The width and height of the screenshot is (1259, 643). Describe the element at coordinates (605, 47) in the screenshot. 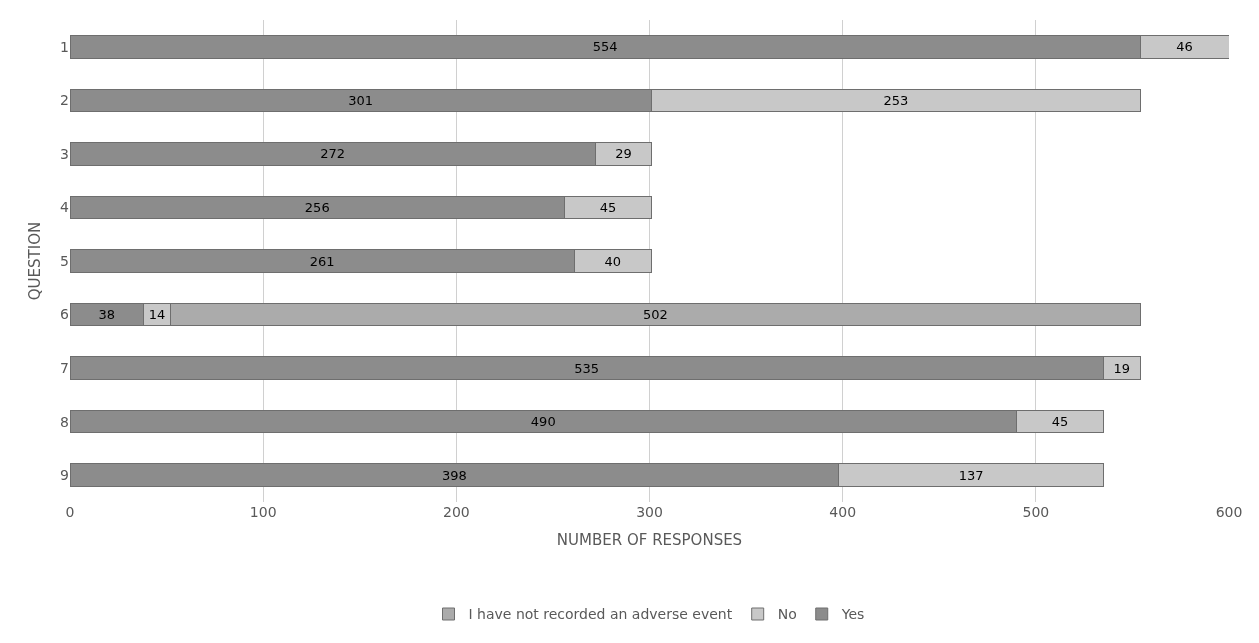

I see `data-label: 554` at that location.